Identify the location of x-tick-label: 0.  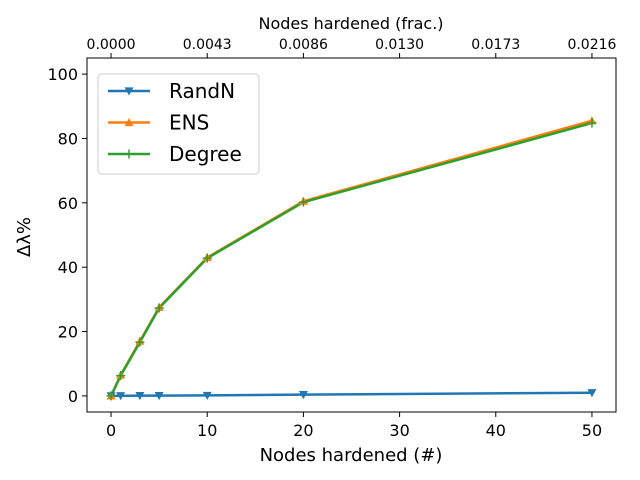
(111, 430).